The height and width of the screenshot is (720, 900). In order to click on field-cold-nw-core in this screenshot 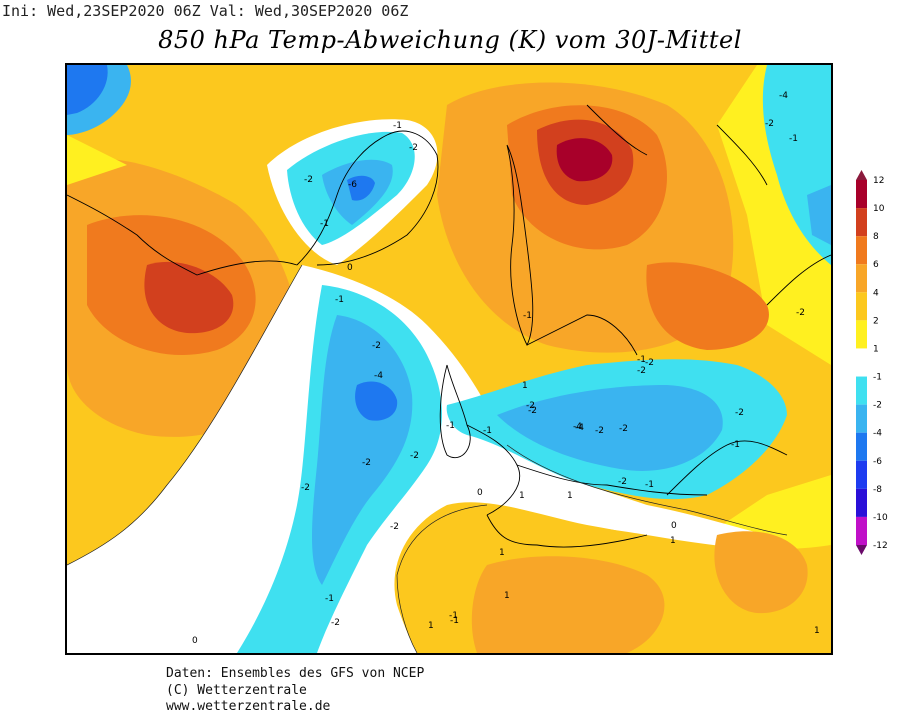, I will do `click(87, 90)`.